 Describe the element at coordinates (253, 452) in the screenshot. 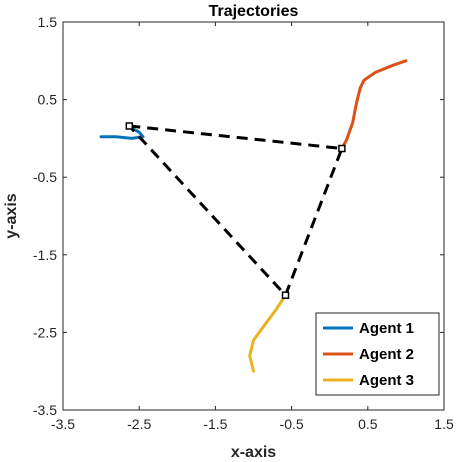

I see `x-axis-label: x-axis` at that location.